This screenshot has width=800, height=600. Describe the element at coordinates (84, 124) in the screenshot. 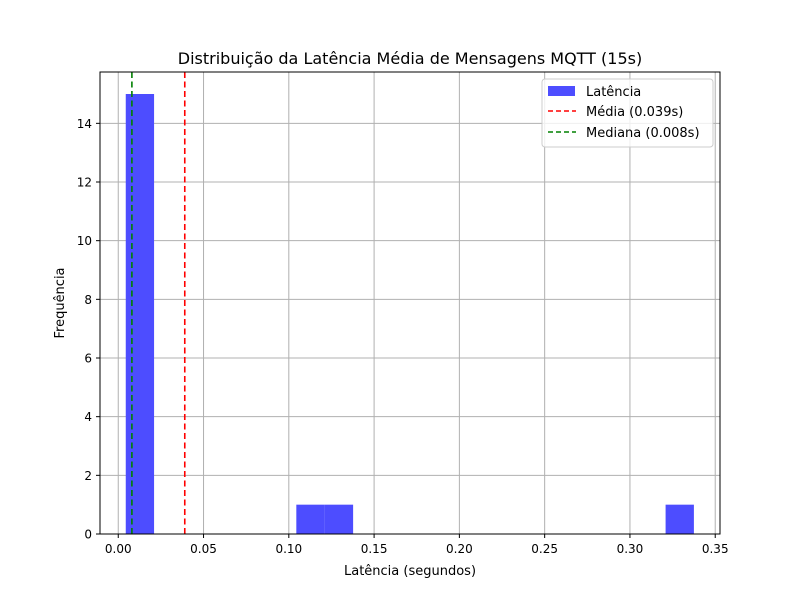

I see `y-tick-label: 14` at that location.